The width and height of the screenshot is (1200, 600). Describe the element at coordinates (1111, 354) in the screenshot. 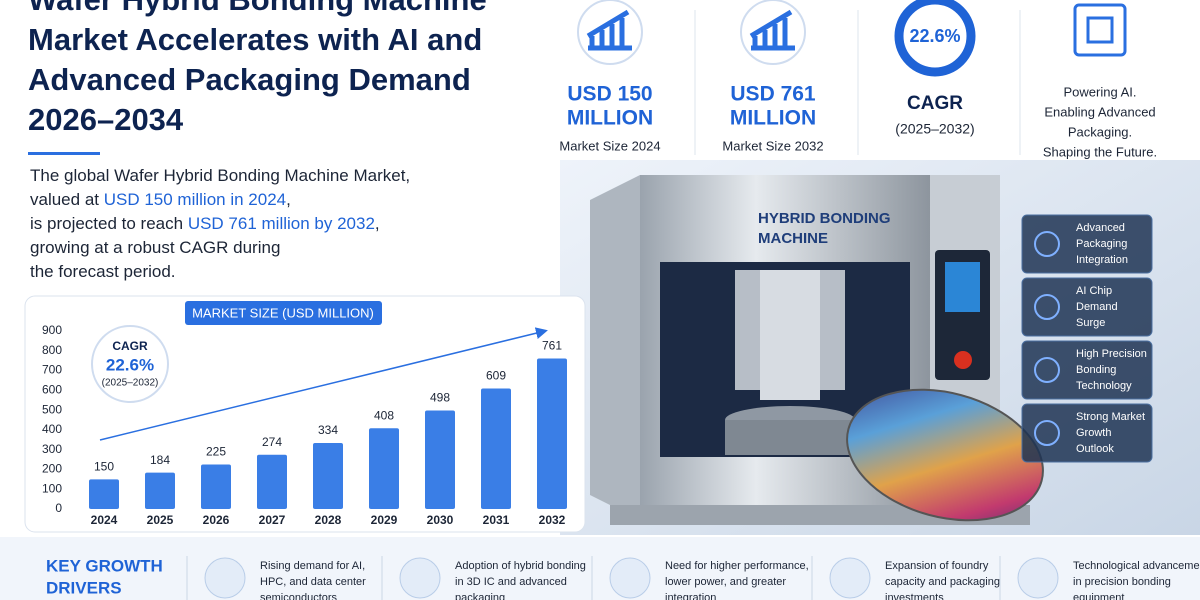

I see `feature-text: High Precision` at that location.